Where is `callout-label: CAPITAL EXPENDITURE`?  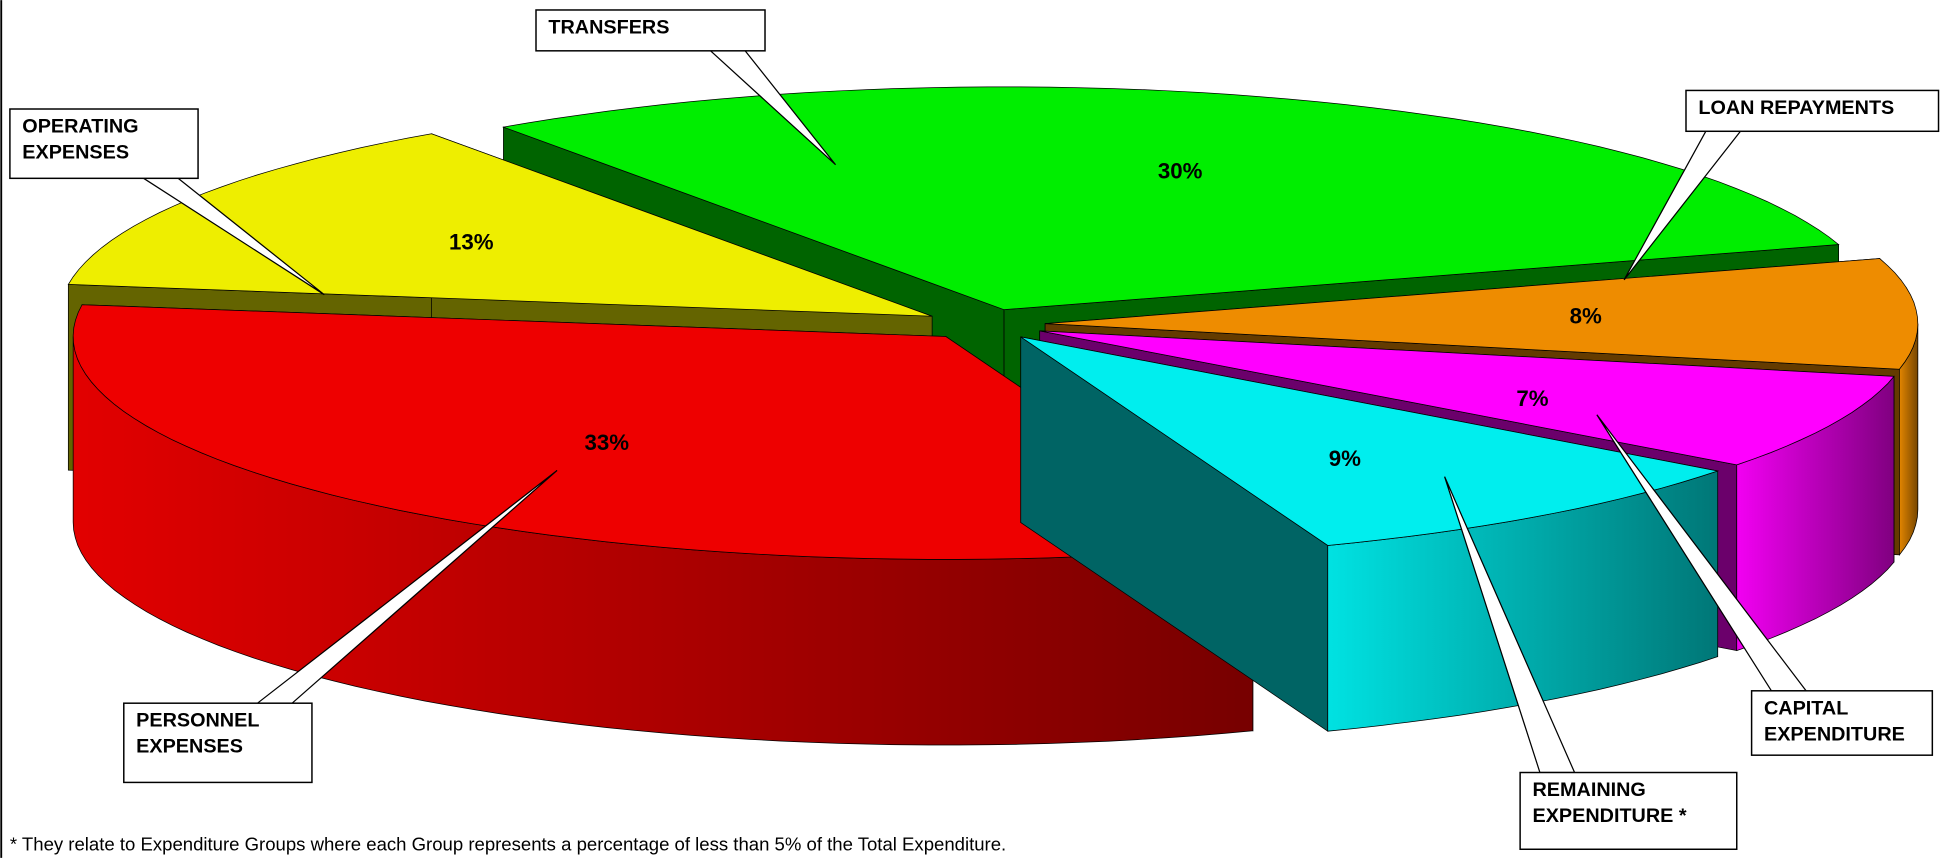
callout-label: CAPITAL EXPENDITURE is located at coordinates (1834, 722).